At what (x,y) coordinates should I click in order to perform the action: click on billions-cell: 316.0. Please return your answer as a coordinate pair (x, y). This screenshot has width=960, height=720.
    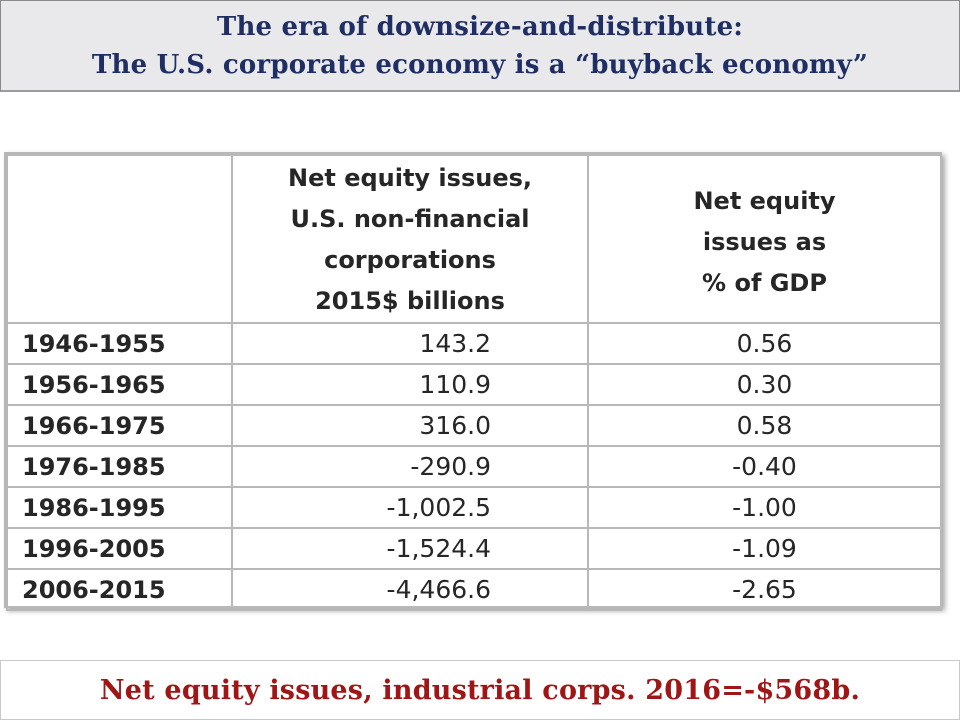
    Looking at the image, I should click on (410, 425).